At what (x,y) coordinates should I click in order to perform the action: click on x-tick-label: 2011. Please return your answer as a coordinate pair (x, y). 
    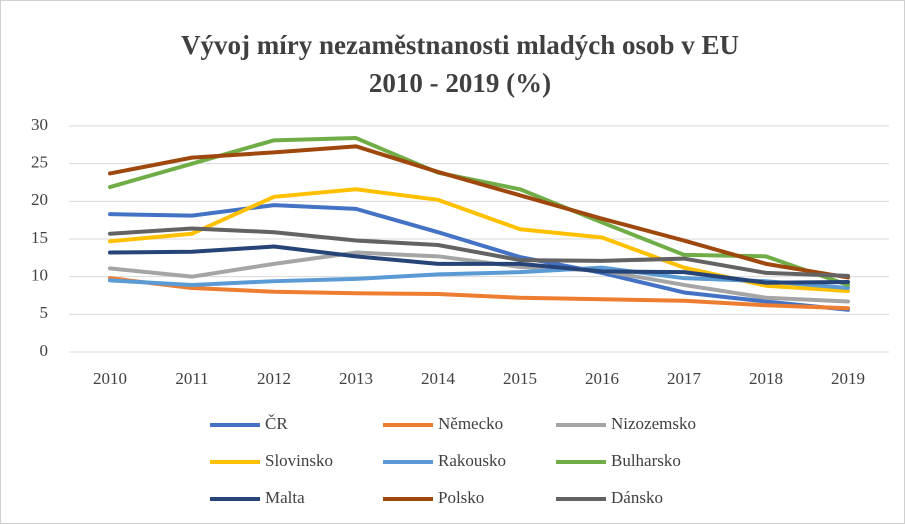
    Looking at the image, I should click on (191, 378).